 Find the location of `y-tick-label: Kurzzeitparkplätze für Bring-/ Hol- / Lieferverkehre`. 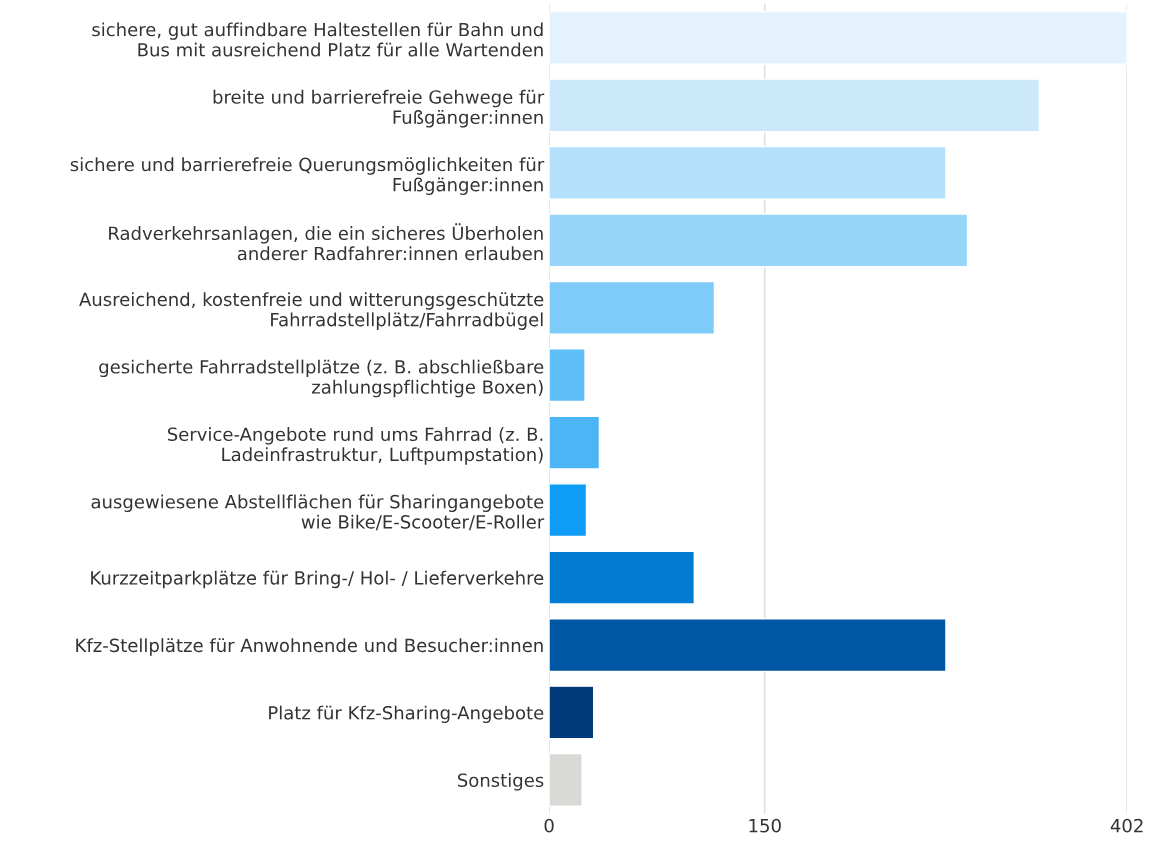

y-tick-label: Kurzzeitparkplätze für Bring-/ Hol- / Lieferverkehre is located at coordinates (317, 579).